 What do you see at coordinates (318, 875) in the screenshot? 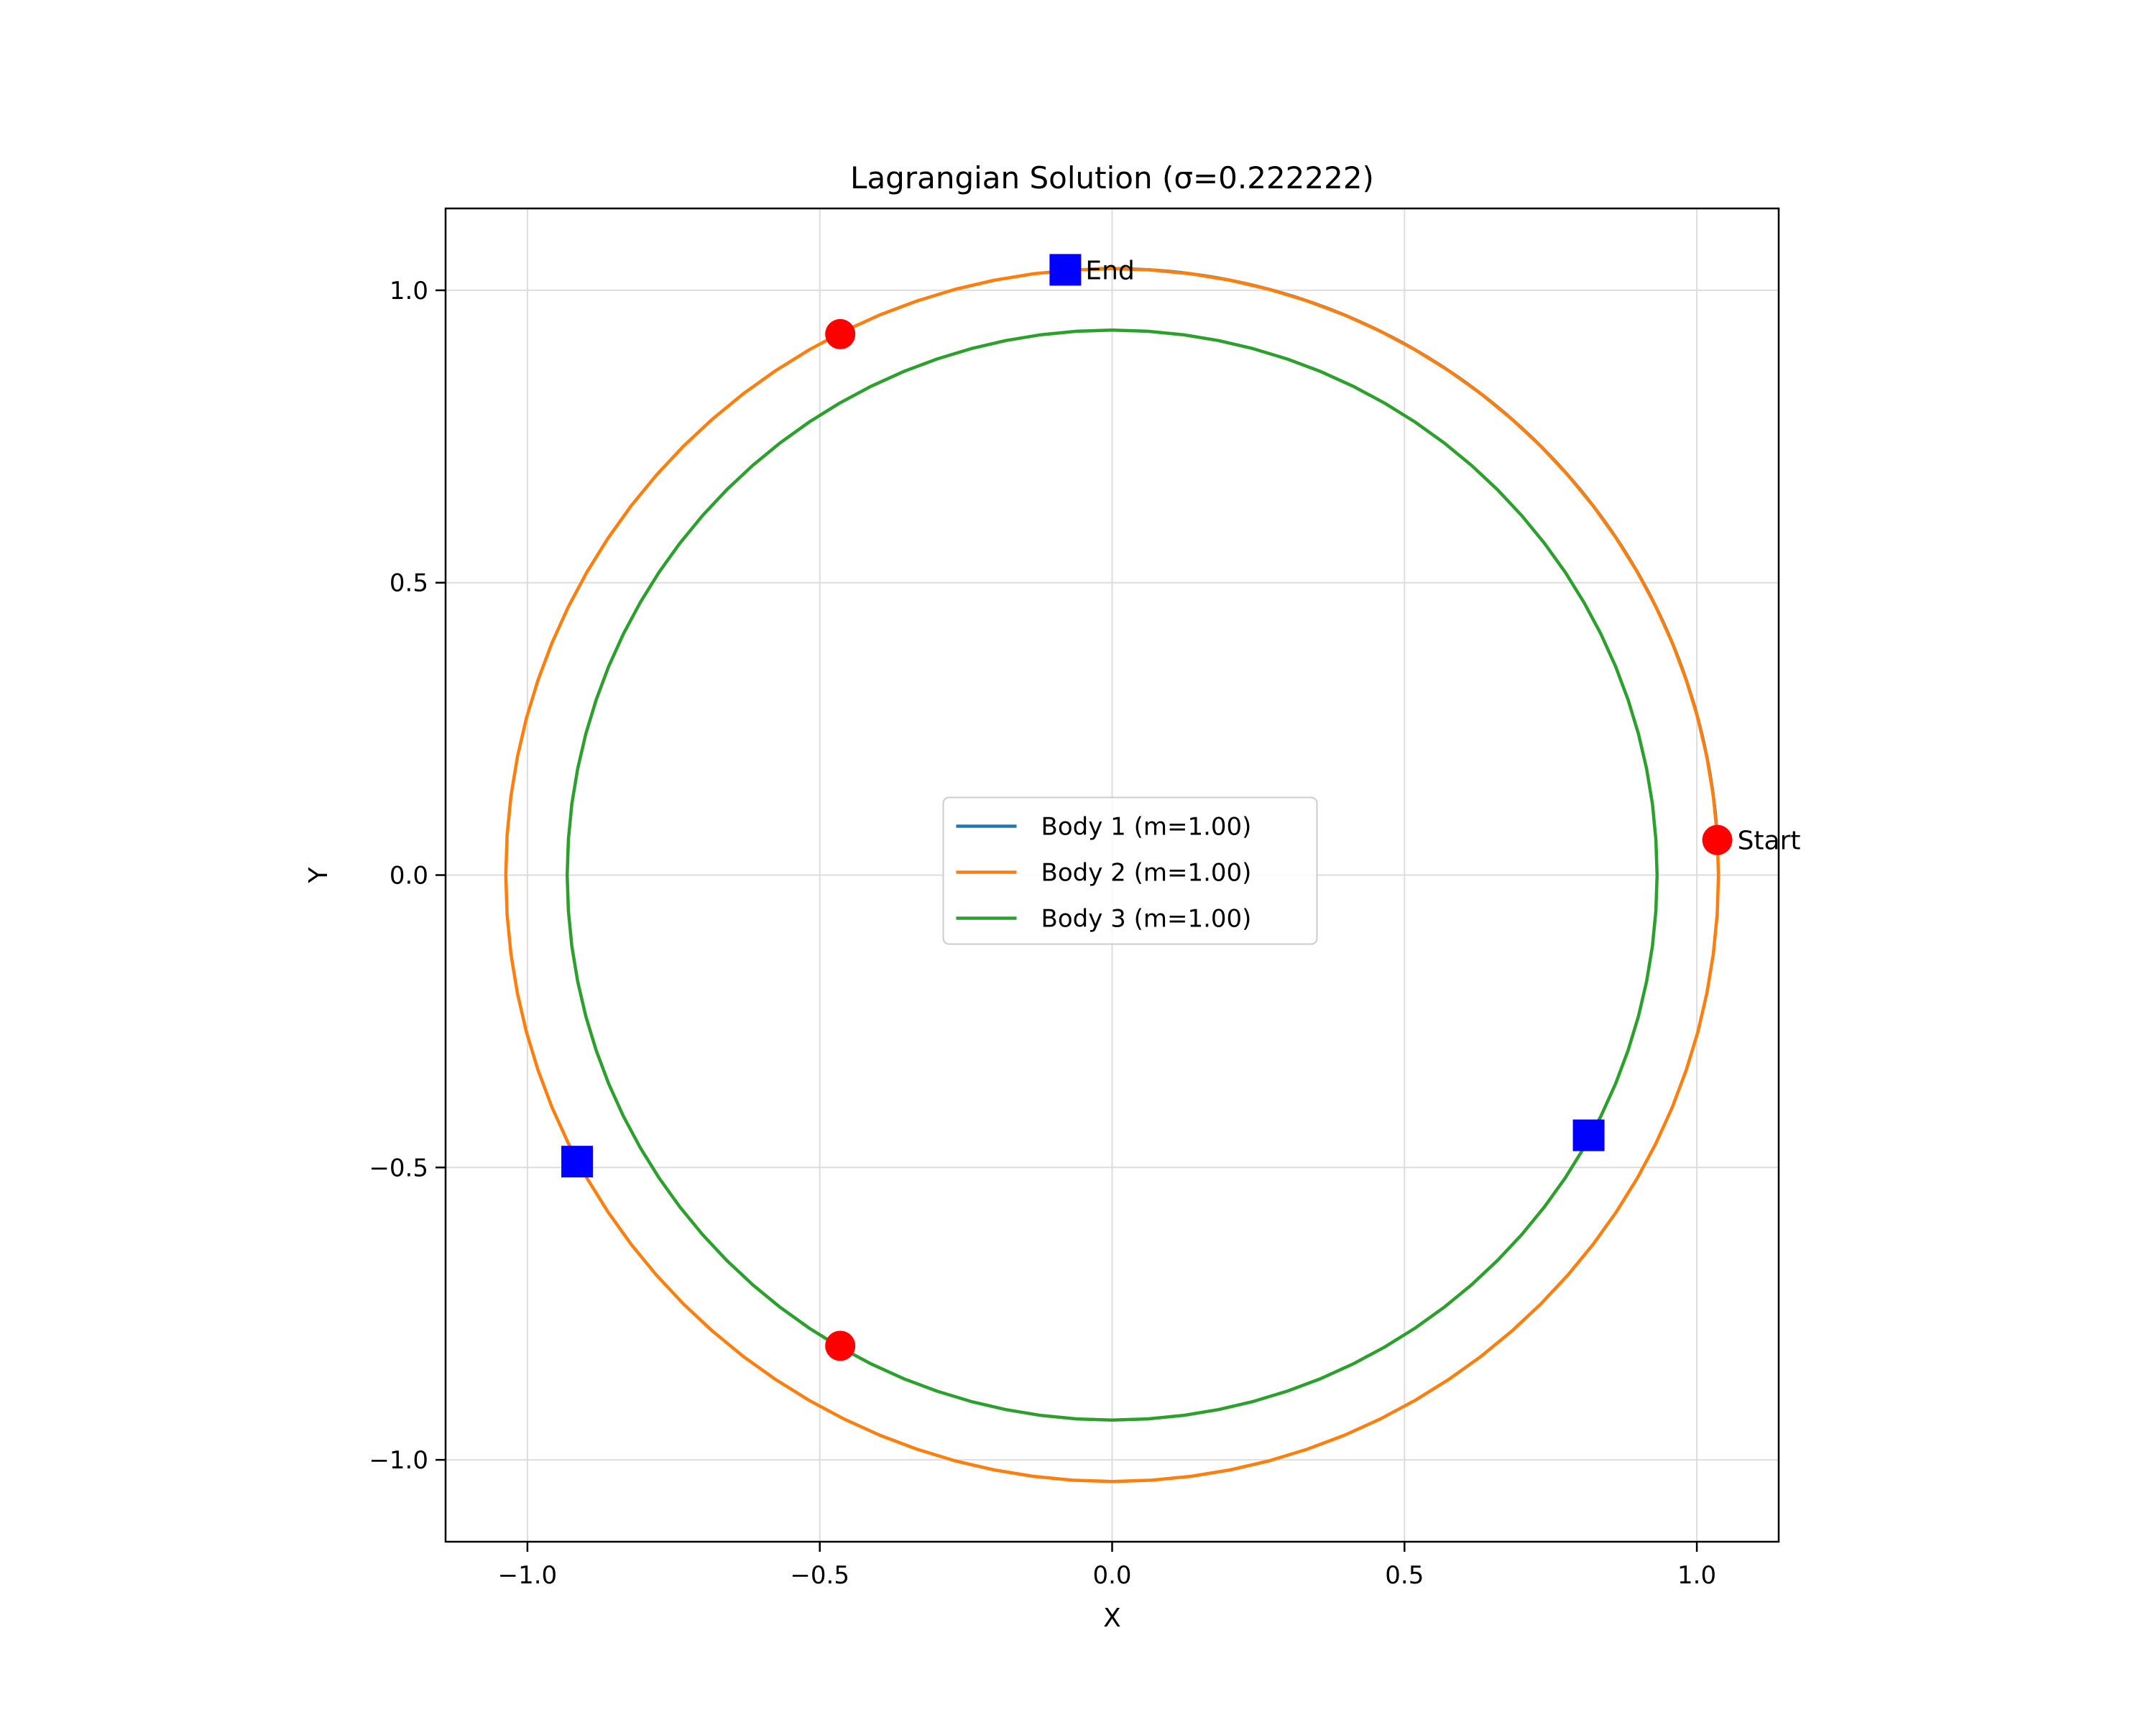
I see `y-axis-label: Y` at bounding box center [318, 875].